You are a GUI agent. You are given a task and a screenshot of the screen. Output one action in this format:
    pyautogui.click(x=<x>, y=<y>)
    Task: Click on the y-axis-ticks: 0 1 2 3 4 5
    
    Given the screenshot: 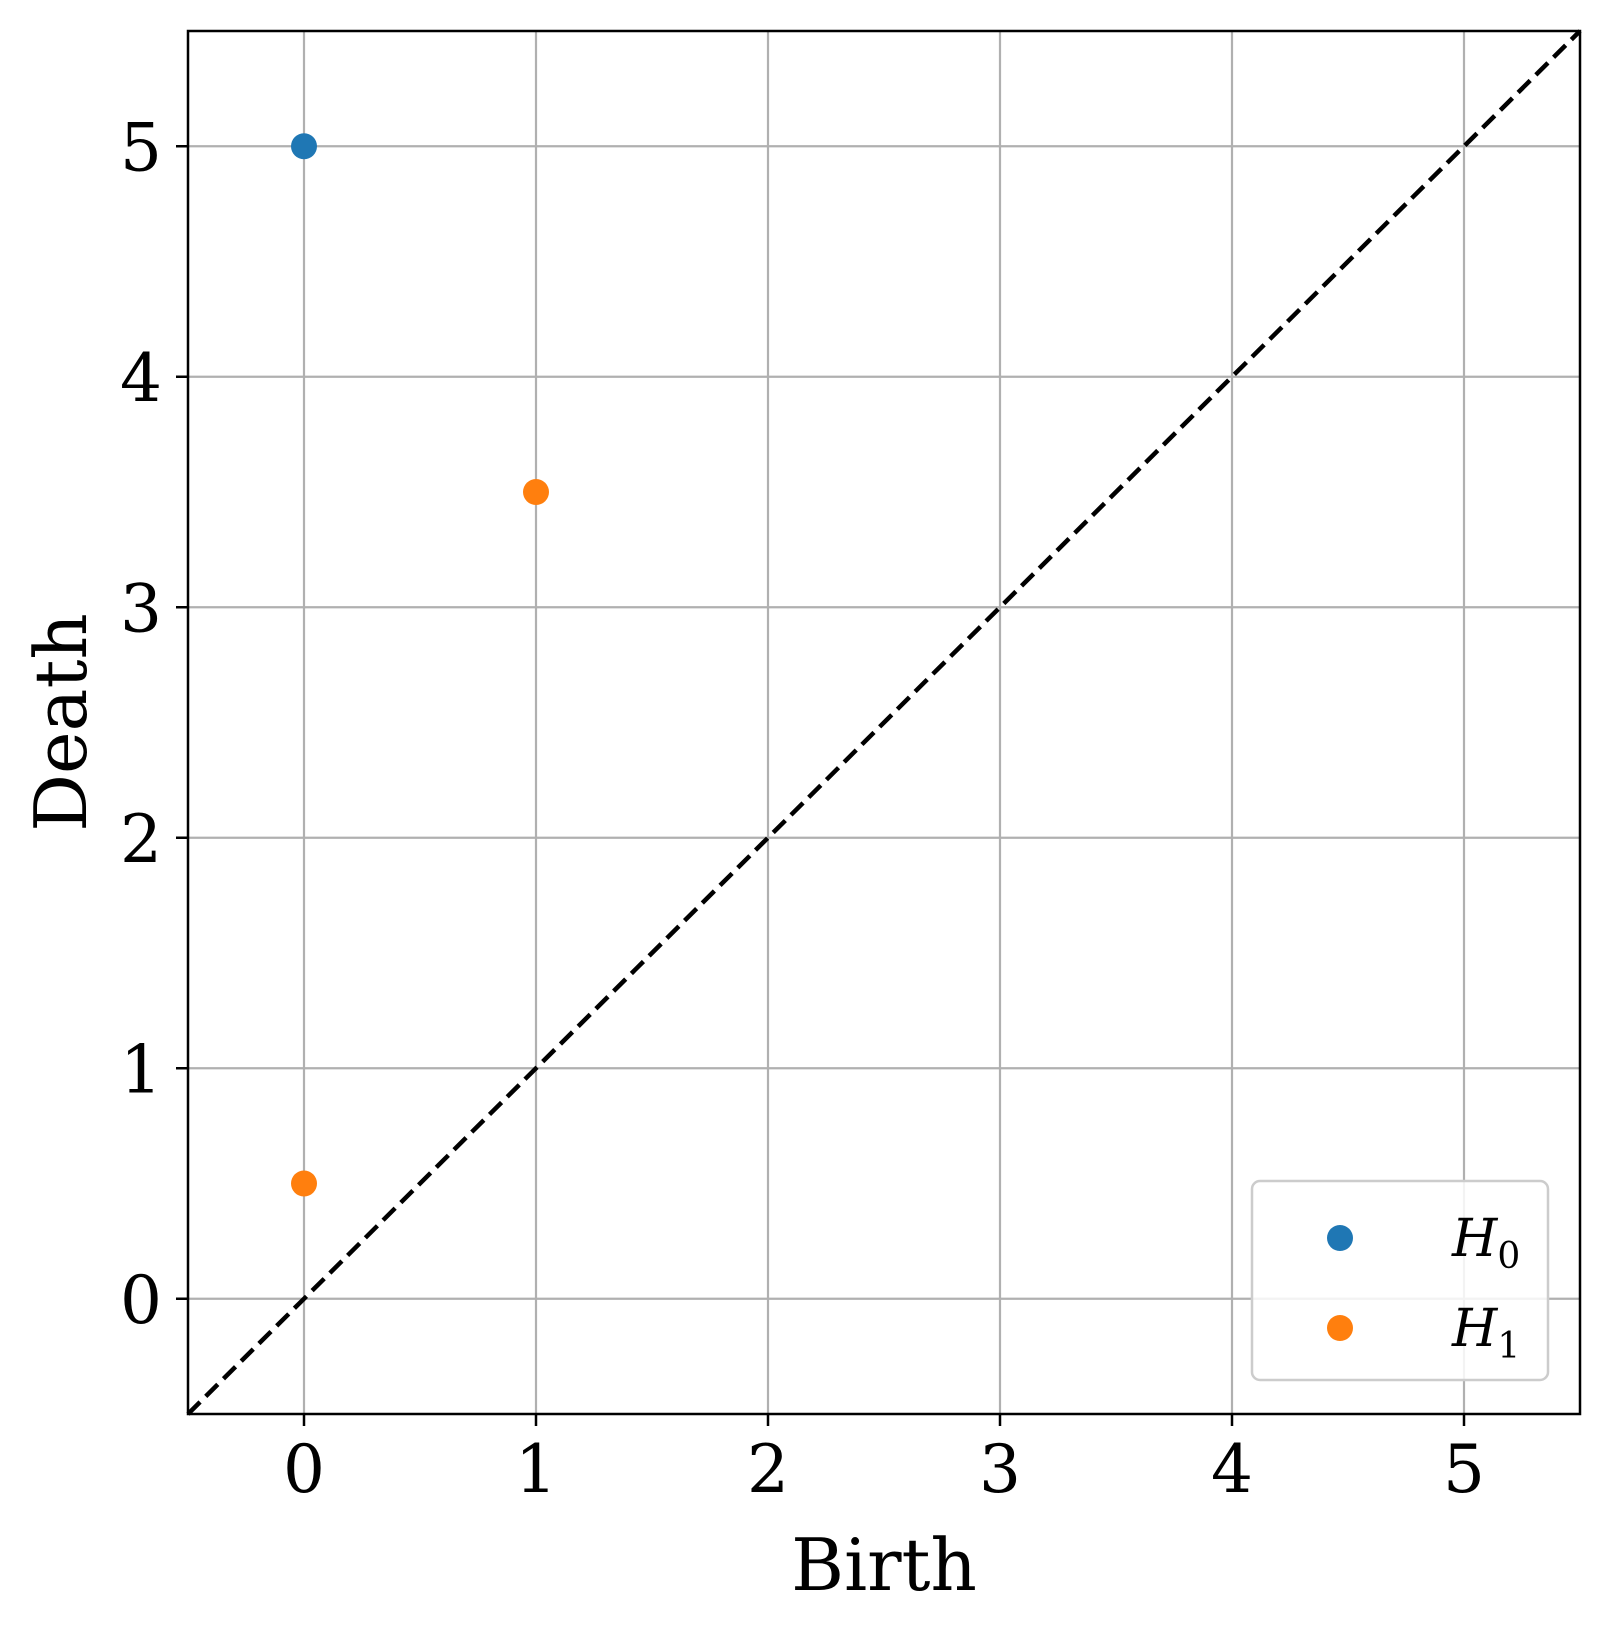 What is the action you would take?
    pyautogui.click(x=154, y=724)
    